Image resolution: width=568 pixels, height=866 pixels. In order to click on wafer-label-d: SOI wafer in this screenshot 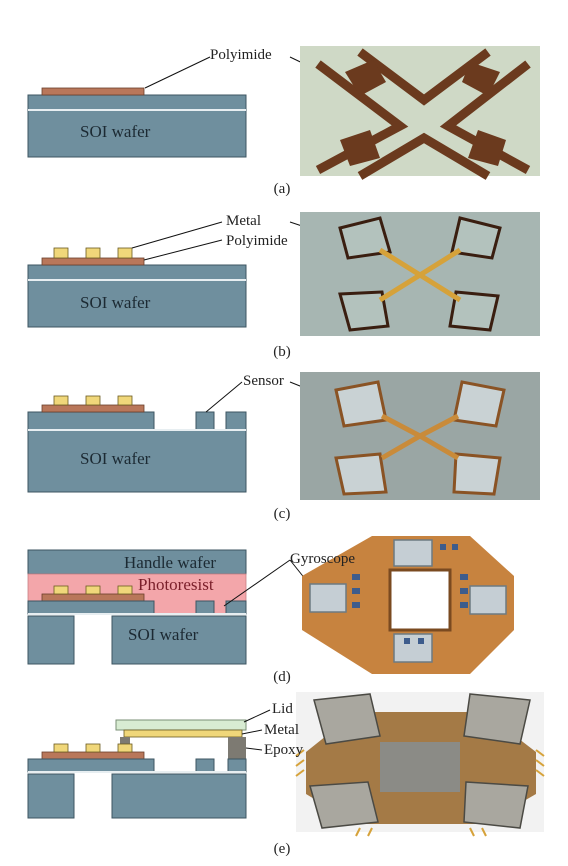, I will do `click(163, 634)`.